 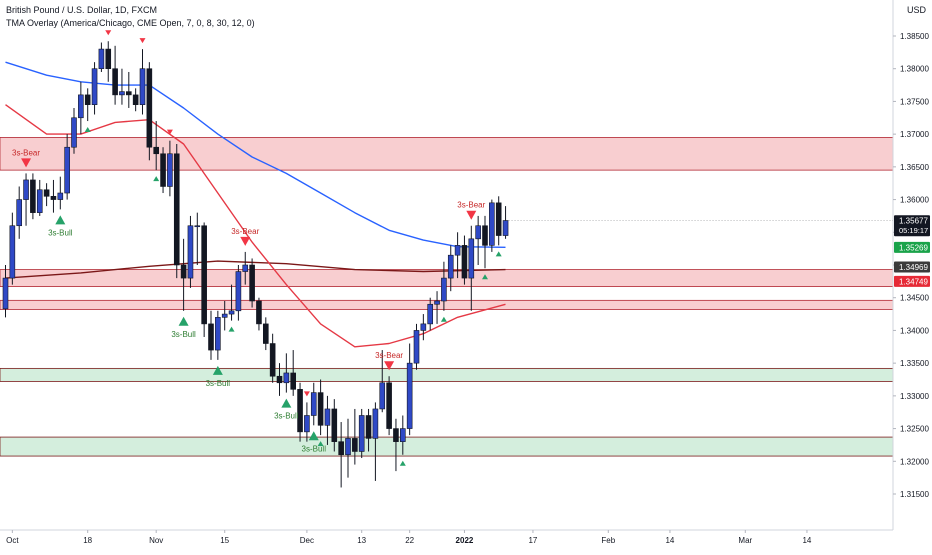 What do you see at coordinates (914, 200) in the screenshot?
I see `y-tick-label: 1.36000` at bounding box center [914, 200].